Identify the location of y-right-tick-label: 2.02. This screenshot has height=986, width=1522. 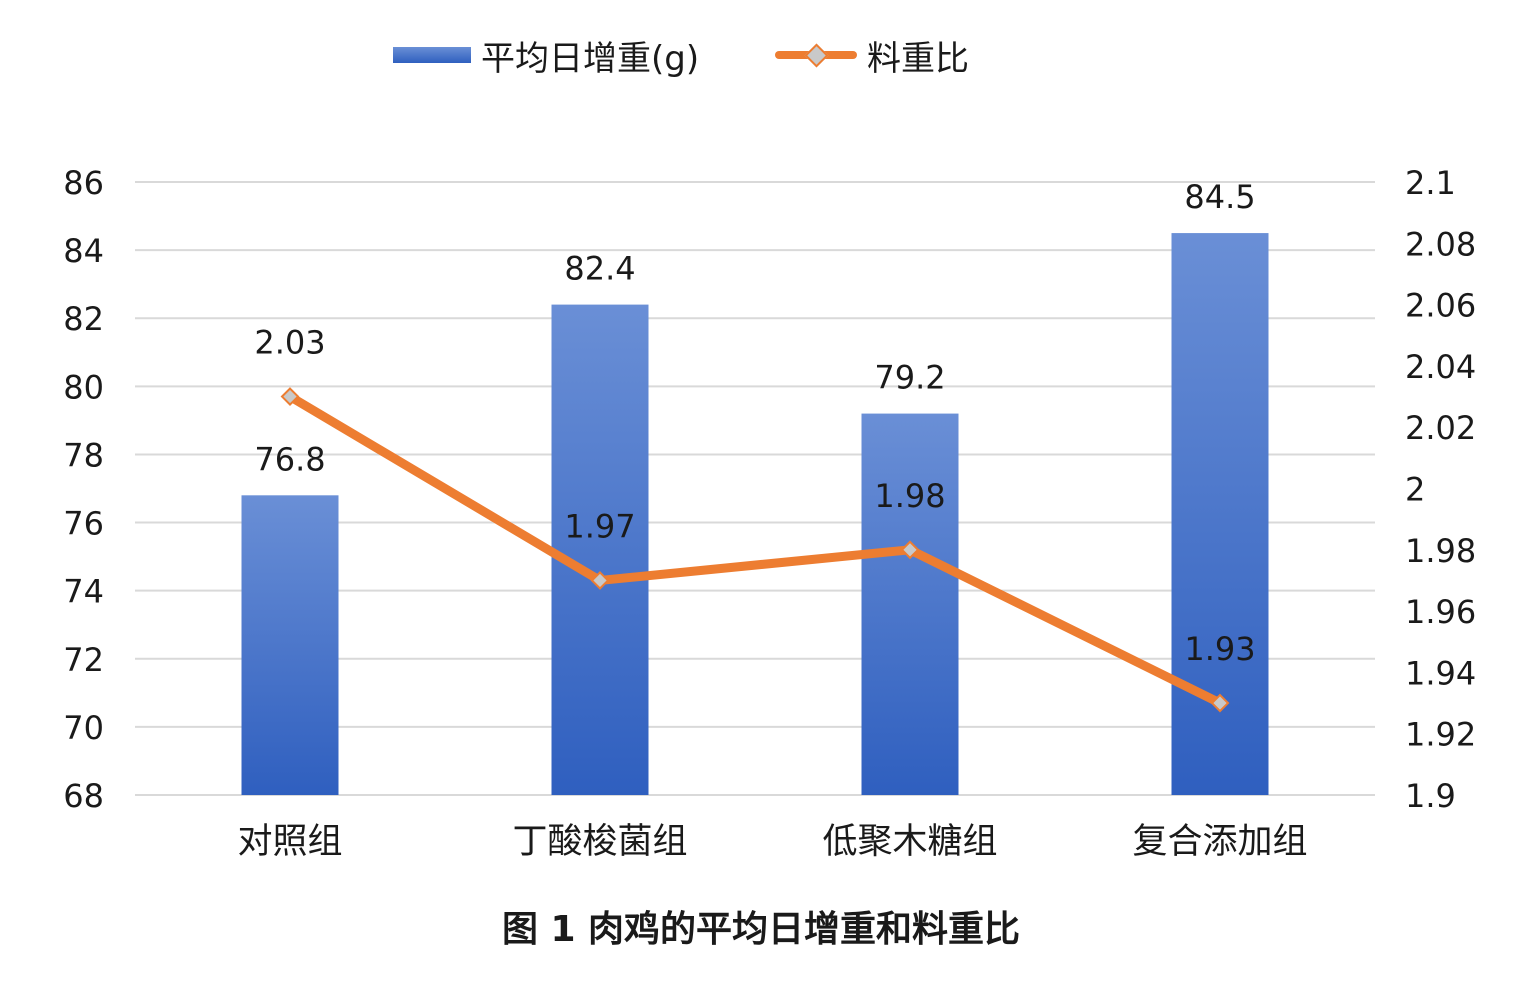
(1440, 428).